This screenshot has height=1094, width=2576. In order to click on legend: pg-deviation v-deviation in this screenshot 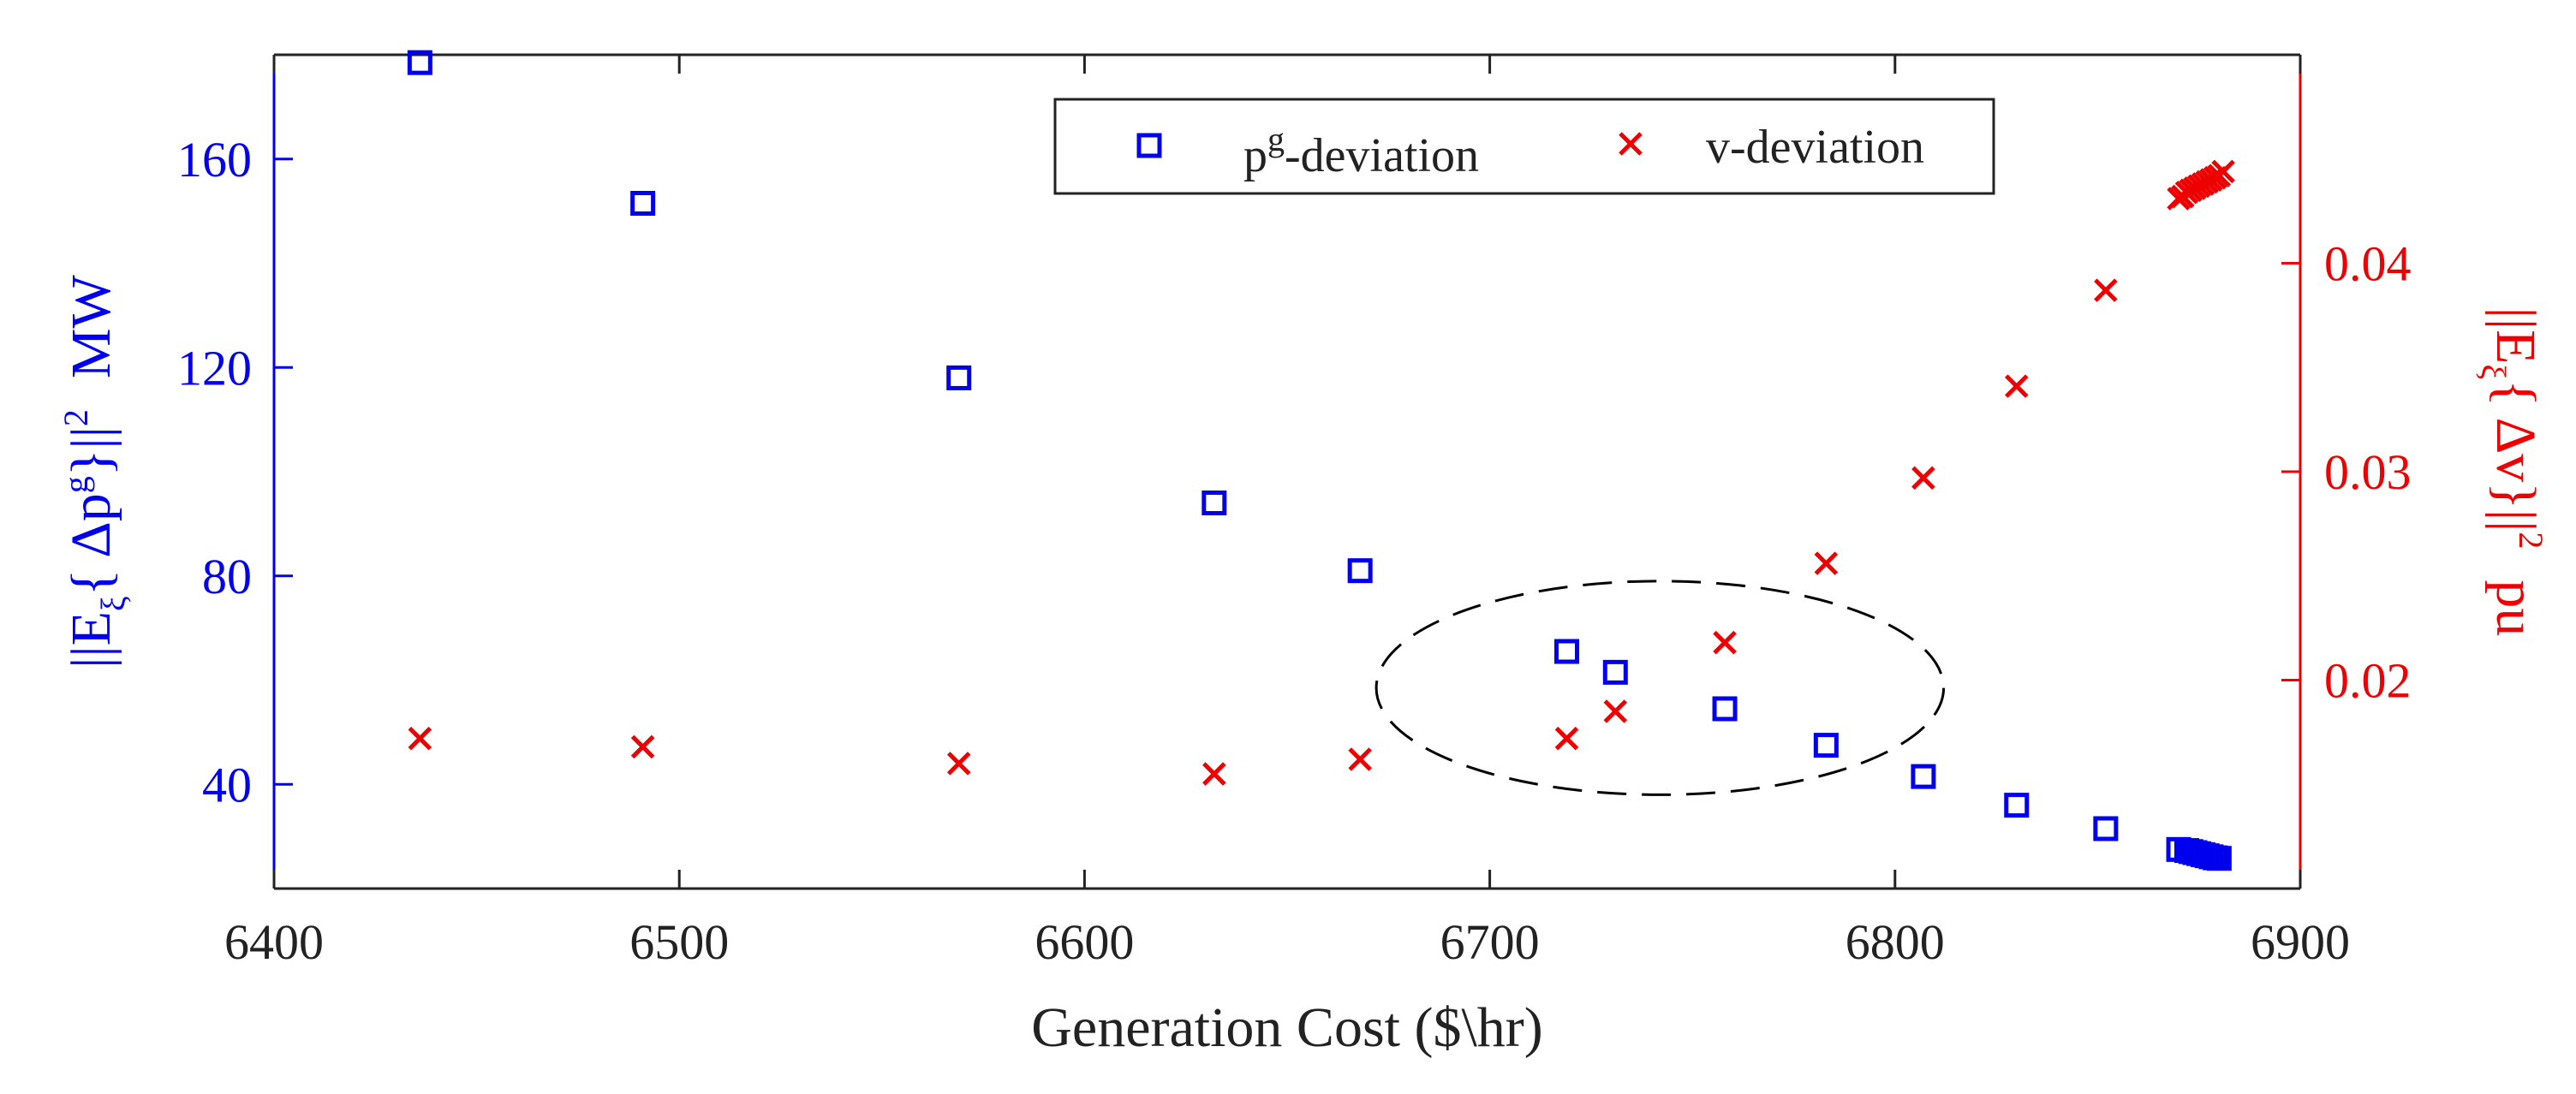, I will do `click(1524, 147)`.